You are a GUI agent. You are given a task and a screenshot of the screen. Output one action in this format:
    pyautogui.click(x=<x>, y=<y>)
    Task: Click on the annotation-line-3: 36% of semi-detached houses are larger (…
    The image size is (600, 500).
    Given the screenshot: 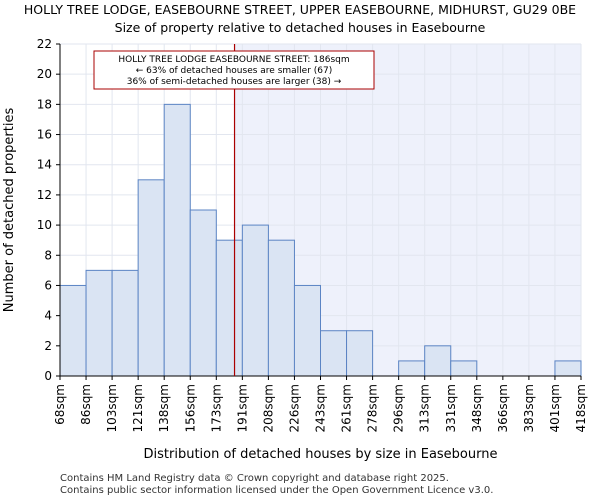 What is the action you would take?
    pyautogui.click(x=234, y=82)
    